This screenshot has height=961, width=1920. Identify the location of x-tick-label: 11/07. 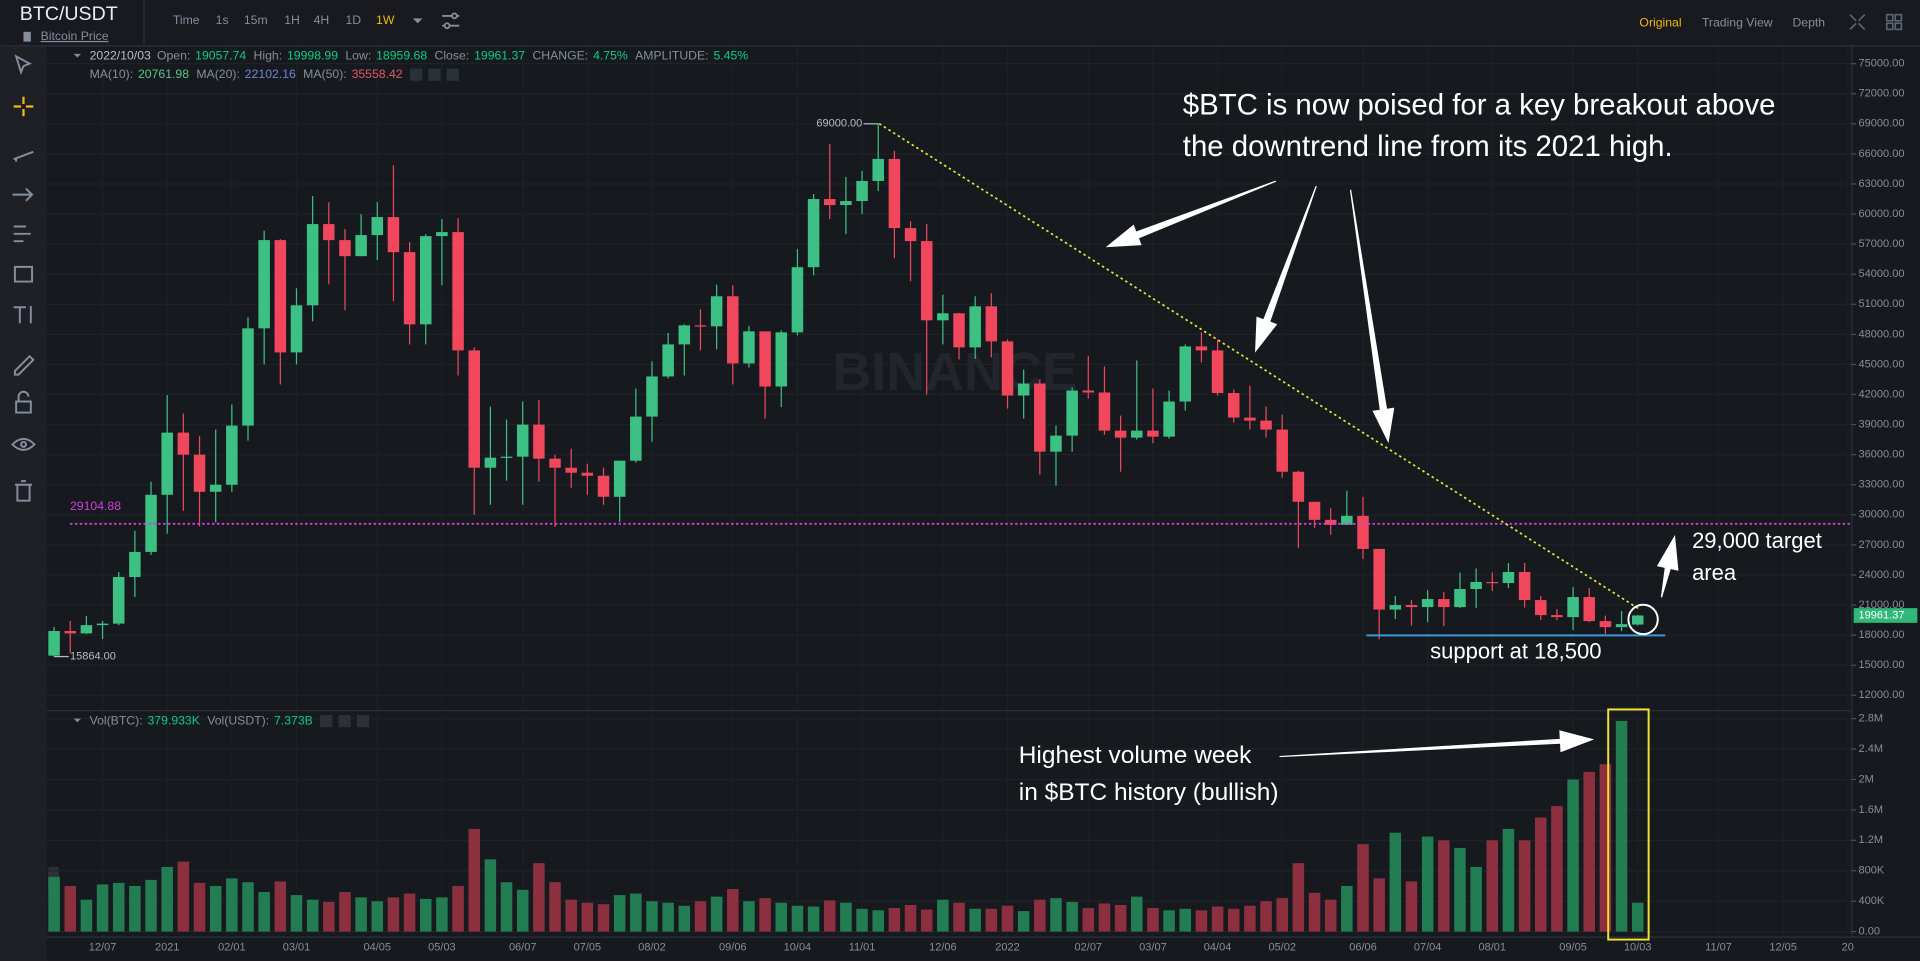
(1718, 947).